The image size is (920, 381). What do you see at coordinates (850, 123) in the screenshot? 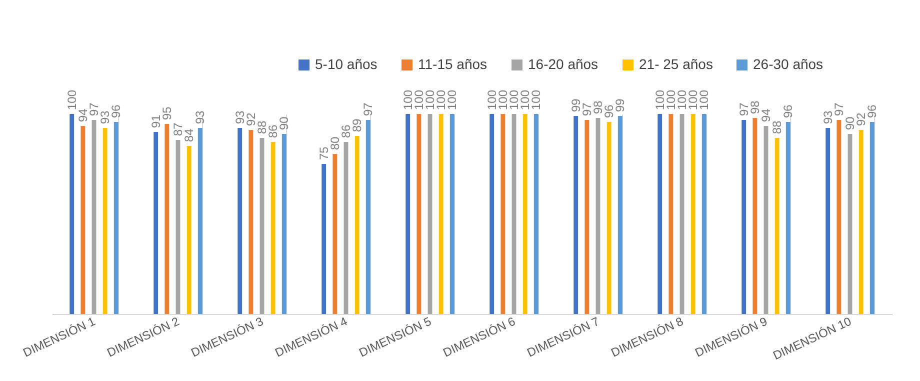
I see `data-label: 90` at bounding box center [850, 123].